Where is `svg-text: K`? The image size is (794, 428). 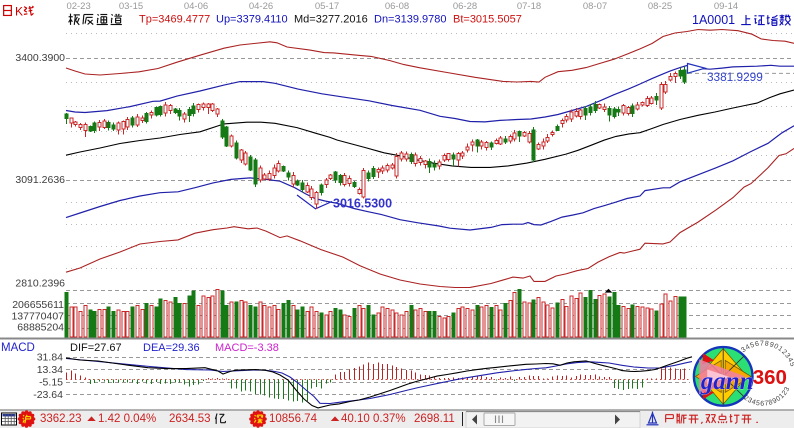
svg-text: K is located at coordinates (19, 12).